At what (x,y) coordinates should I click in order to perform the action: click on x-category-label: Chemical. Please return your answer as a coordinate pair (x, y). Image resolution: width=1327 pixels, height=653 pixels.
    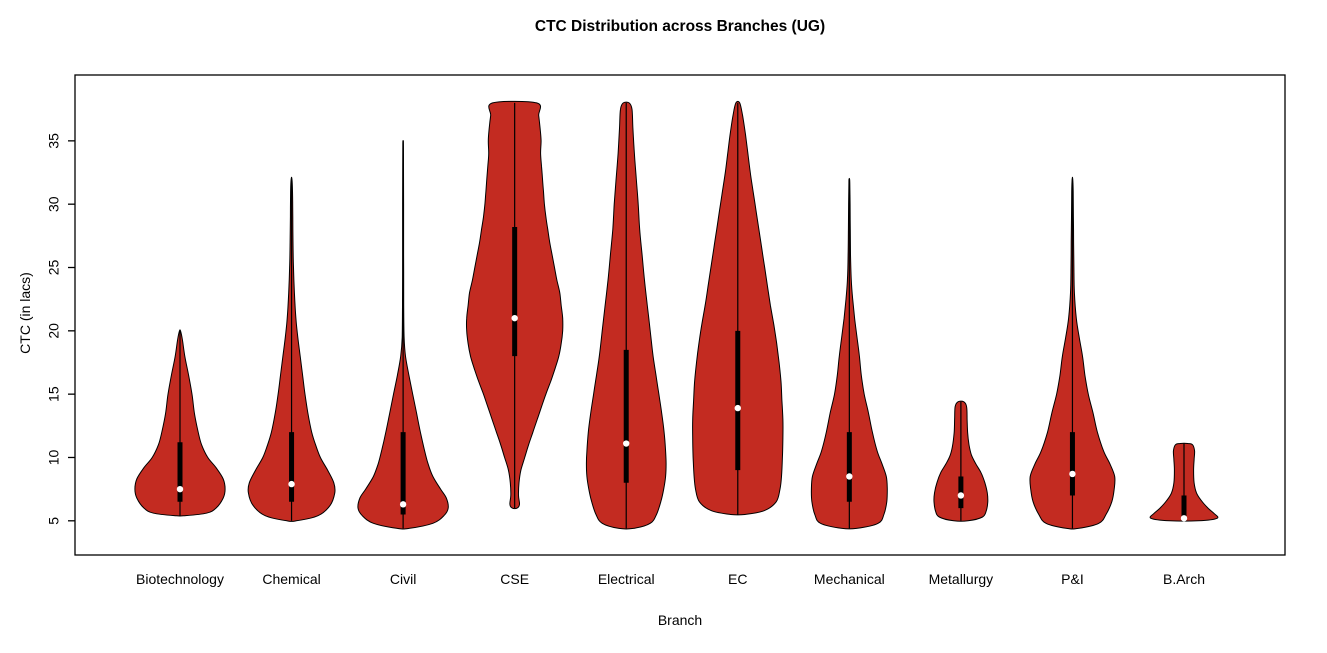
    Looking at the image, I should click on (291, 579).